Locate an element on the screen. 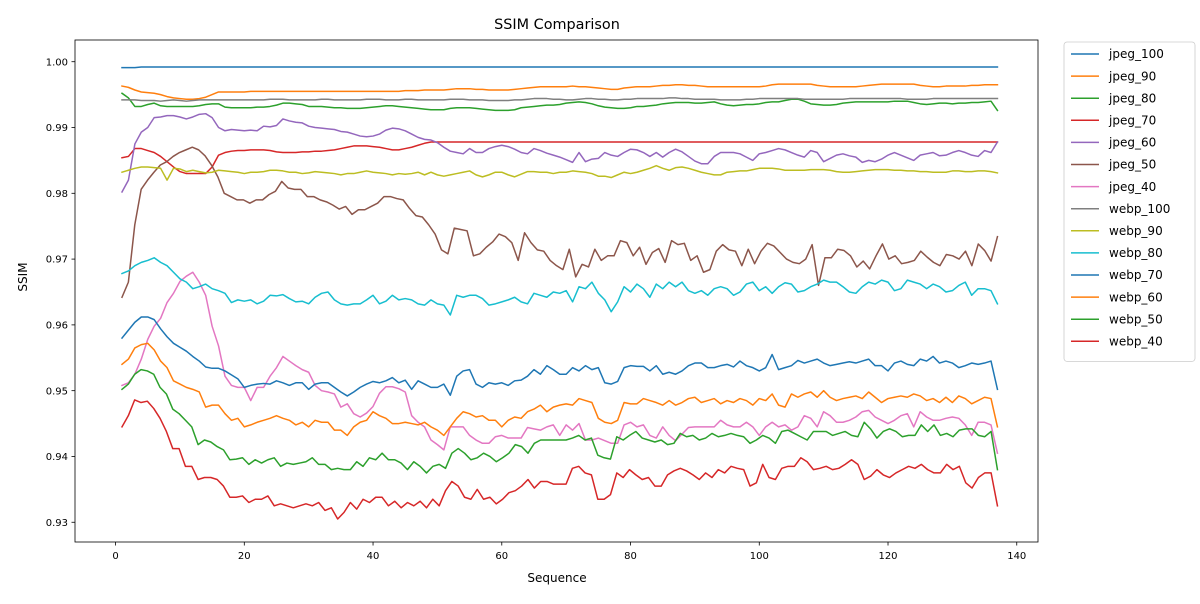  legend-label-webp_80: webp_80 is located at coordinates (1136, 253).